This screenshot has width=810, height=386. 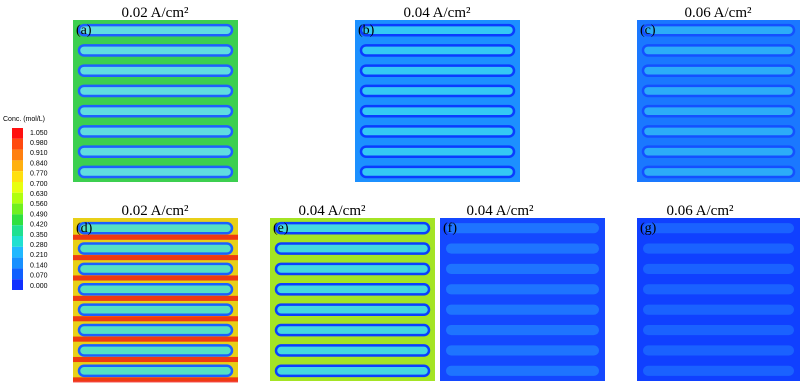 I want to click on colorbar-tick-label: 0.840, so click(x=39, y=163).